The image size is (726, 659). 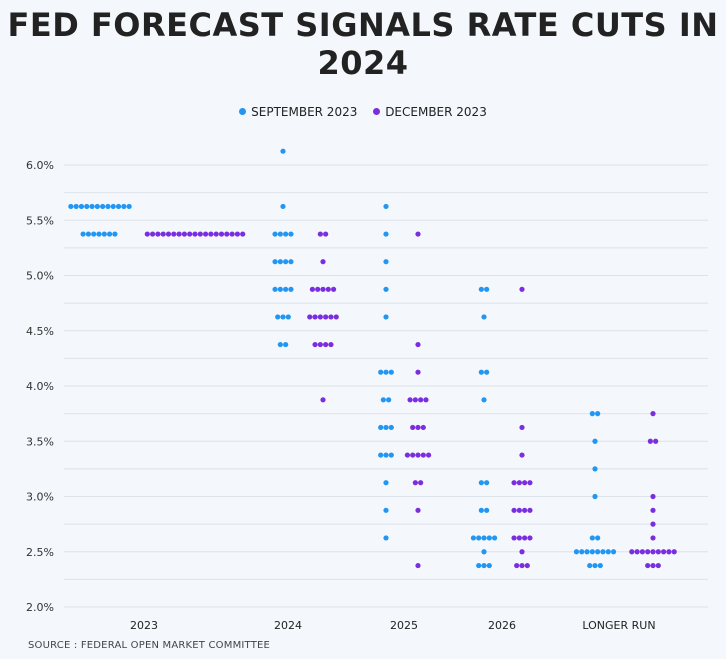 What do you see at coordinates (40, 386) in the screenshot?
I see `y-tick-label: 4.0%` at bounding box center [40, 386].